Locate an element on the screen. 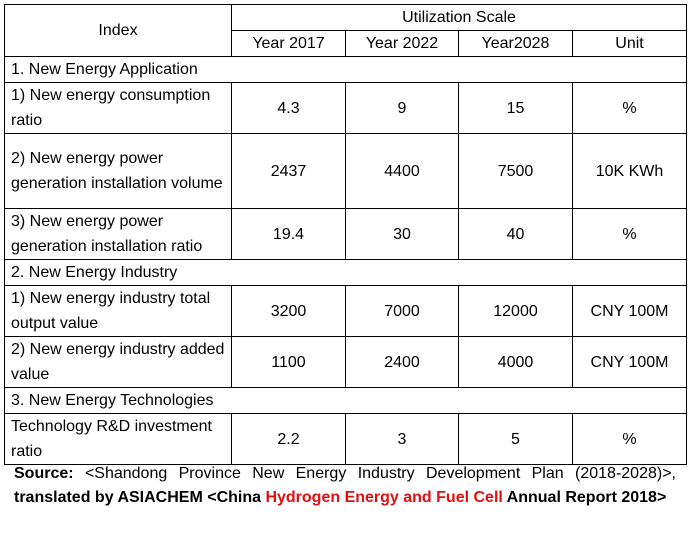 The width and height of the screenshot is (692, 536). section-row: 2. New Energy Industry is located at coordinates (345, 272).